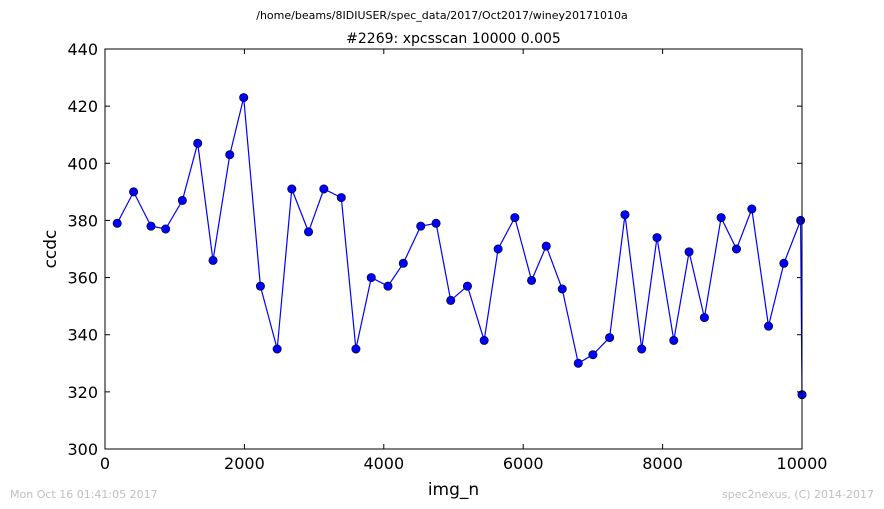 This screenshot has width=884, height=509. I want to click on y-axis-label: ccdc, so click(51, 249).